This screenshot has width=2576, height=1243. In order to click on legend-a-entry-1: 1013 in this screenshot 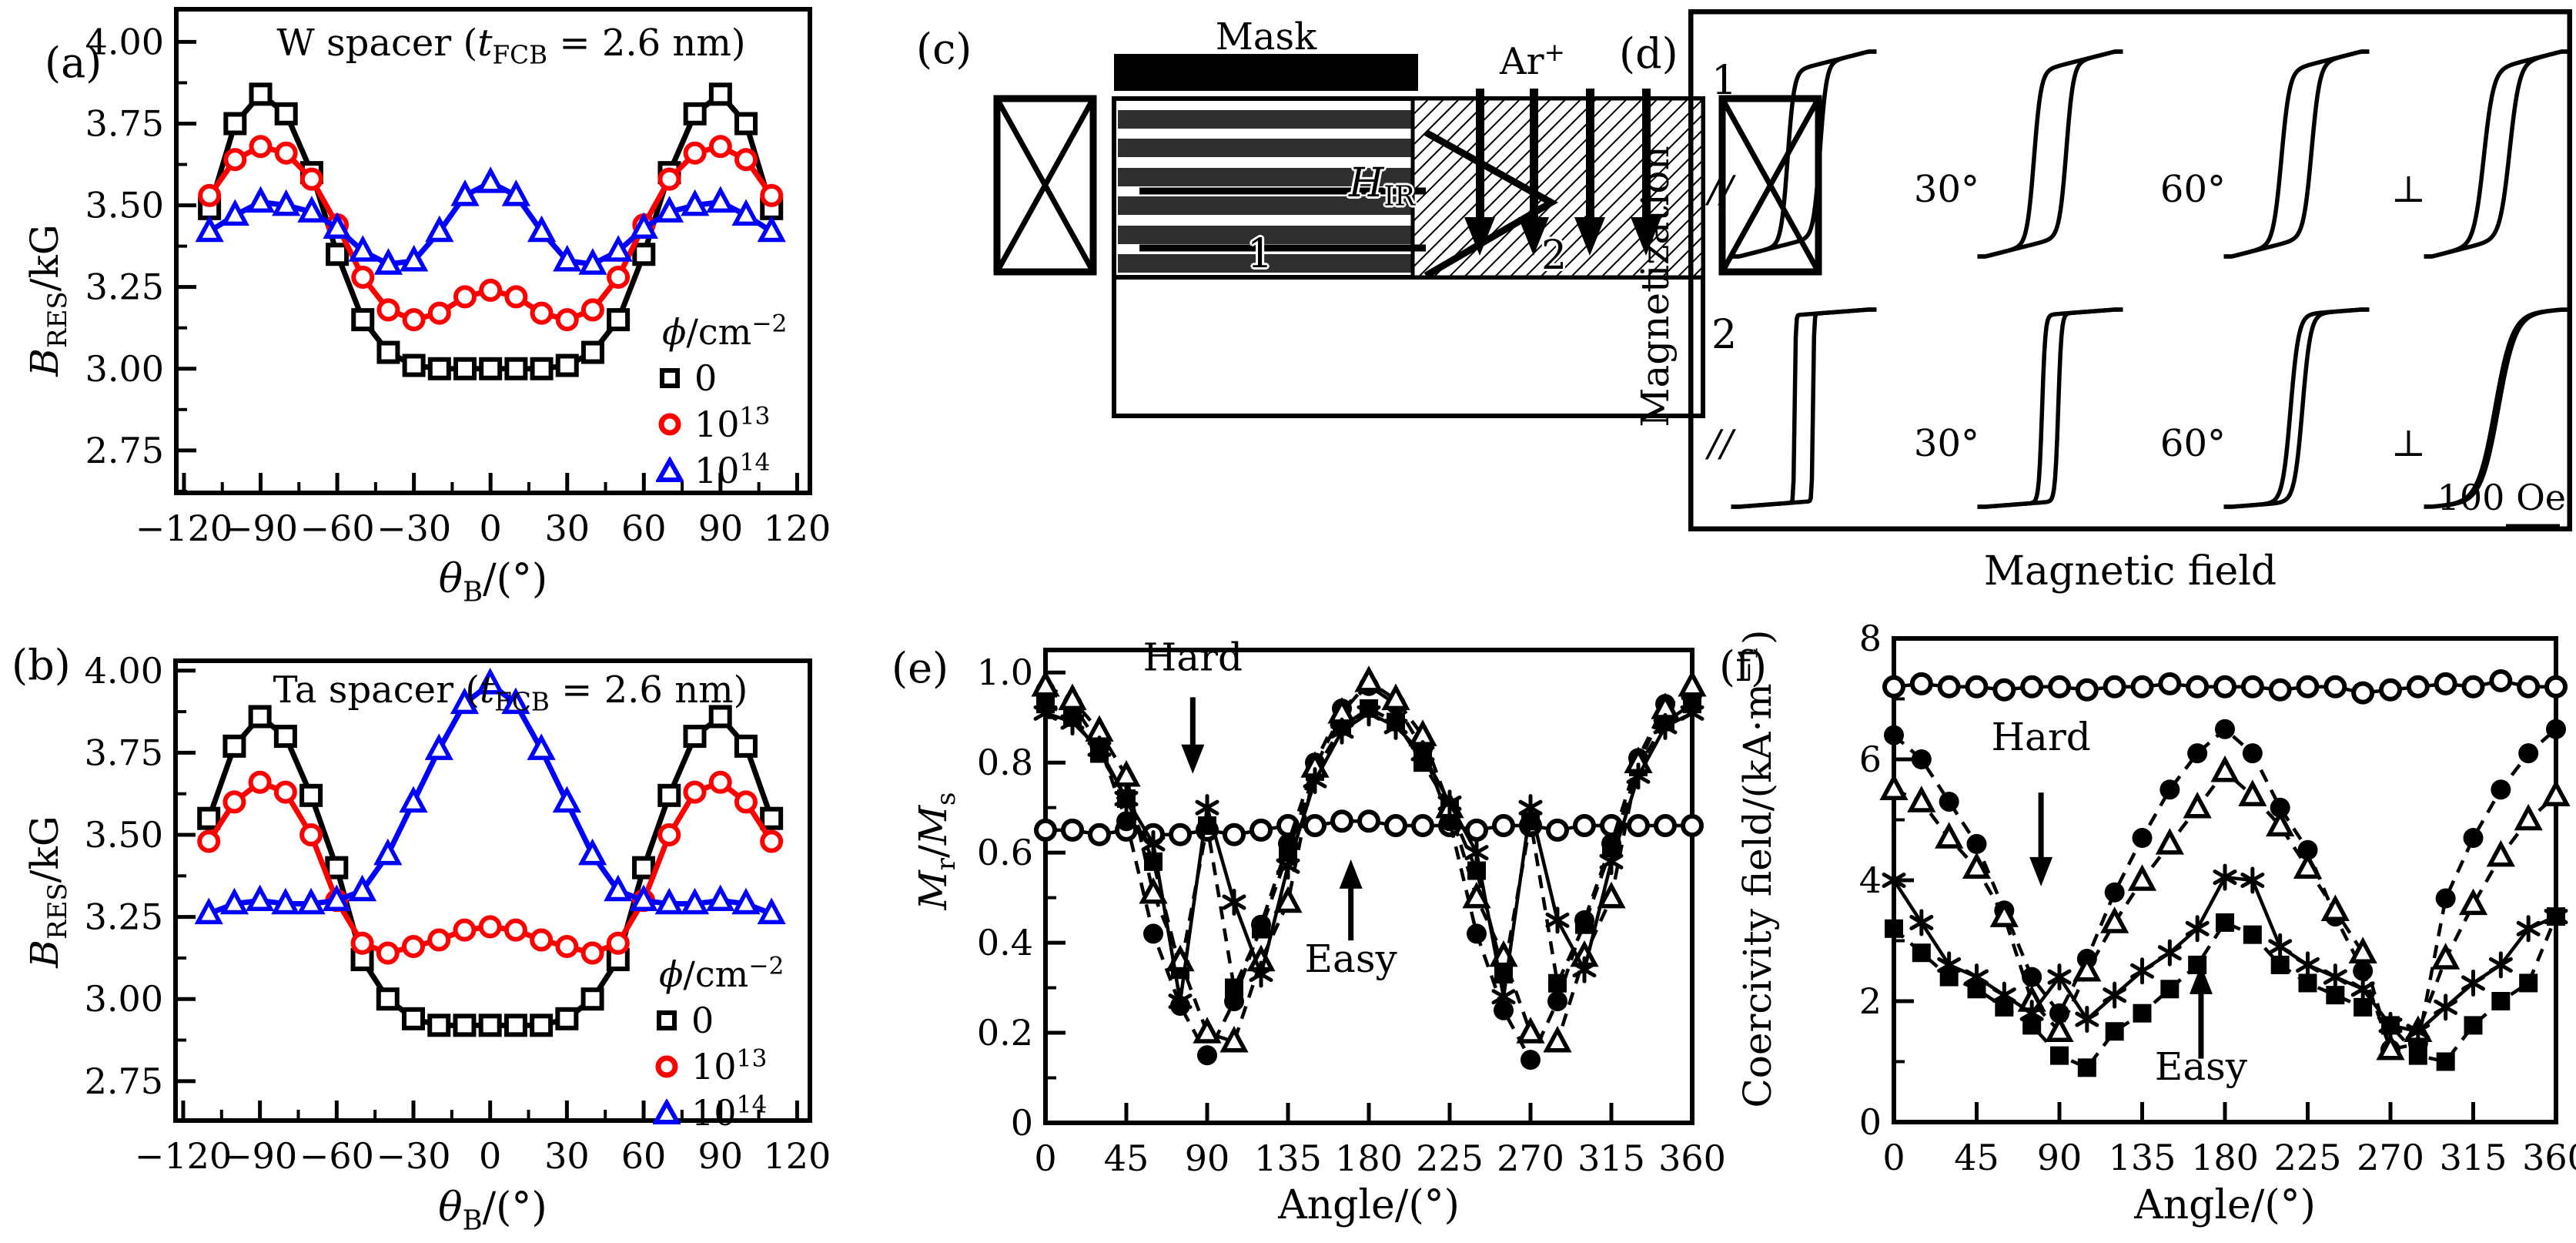, I will do `click(721, 423)`.